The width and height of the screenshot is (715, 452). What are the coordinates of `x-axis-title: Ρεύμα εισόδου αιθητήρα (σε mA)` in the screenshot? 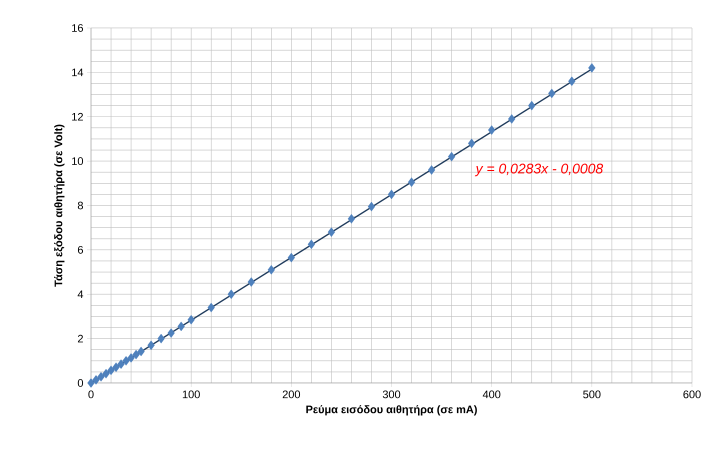 It's located at (391, 410).